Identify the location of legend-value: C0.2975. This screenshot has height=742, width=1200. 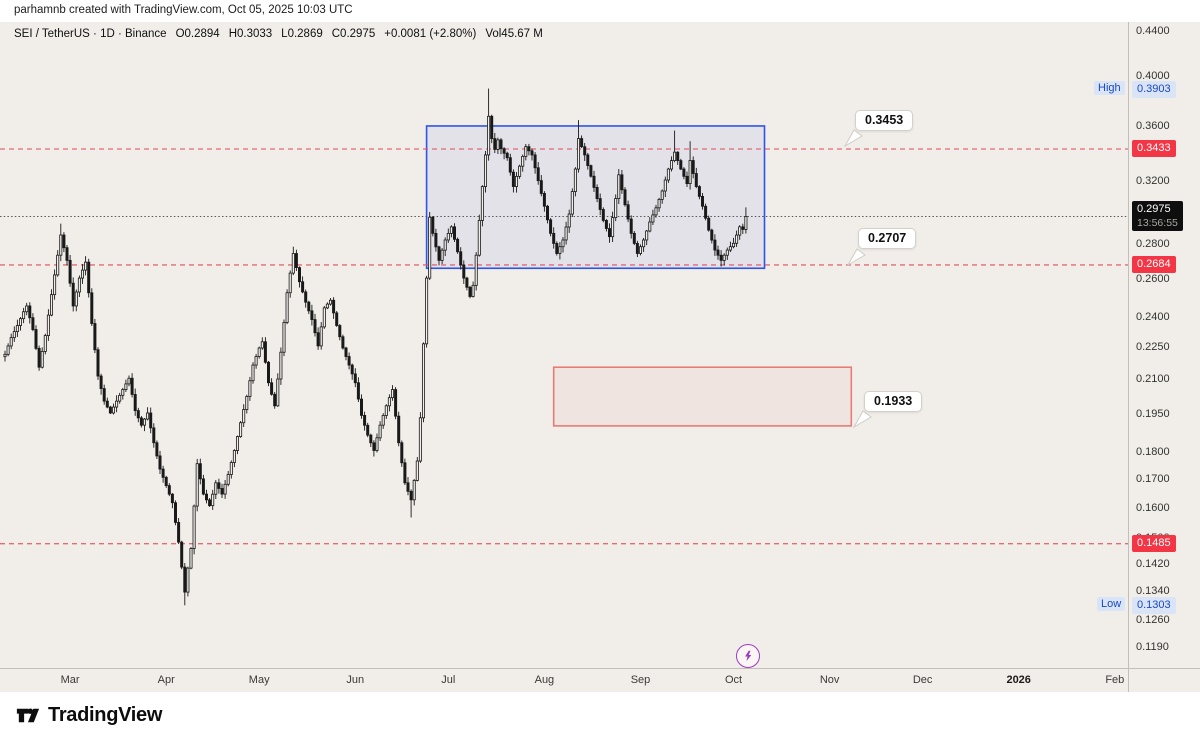
(353, 34).